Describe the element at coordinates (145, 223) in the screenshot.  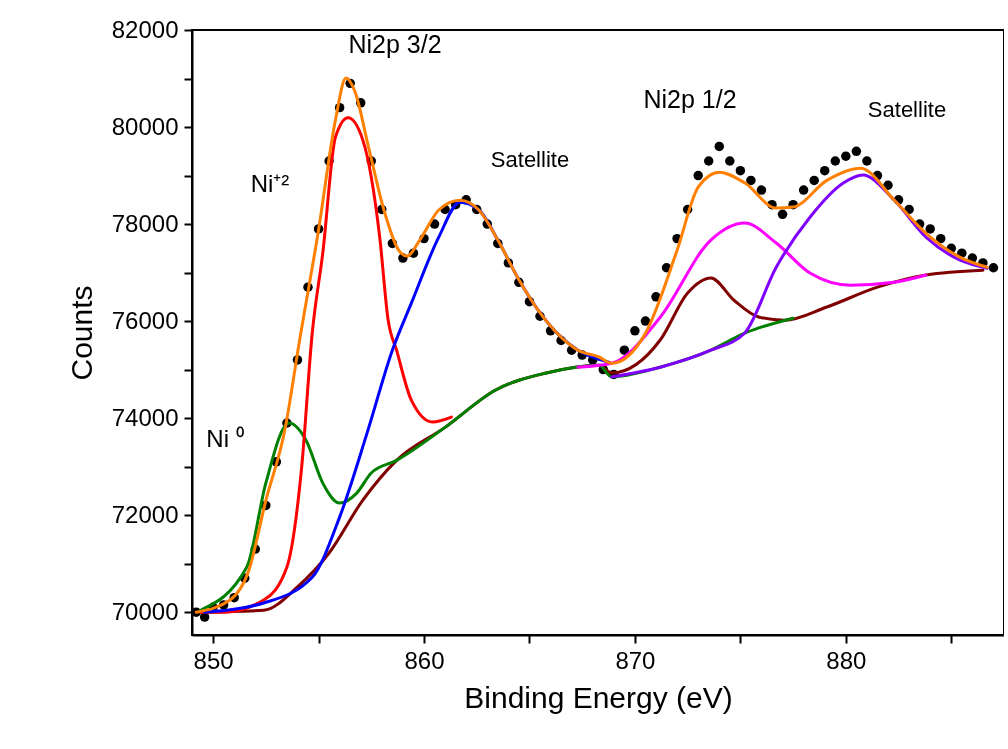
I see `y-tick-label: 78000` at that location.